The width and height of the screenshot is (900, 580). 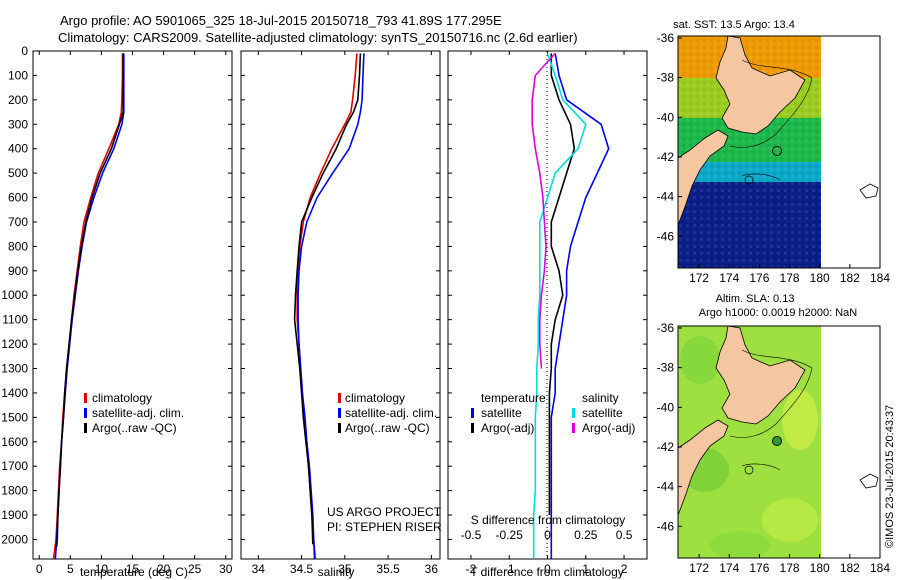 What do you see at coordinates (755, 299) in the screenshot?
I see `sla-map-title: Altim. SLA: 0.13` at bounding box center [755, 299].